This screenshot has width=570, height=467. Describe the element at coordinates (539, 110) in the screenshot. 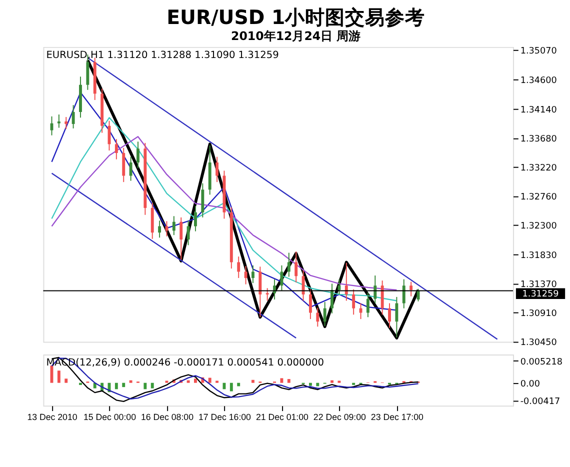

I see `y-tick-label: 1.34140` at that location.